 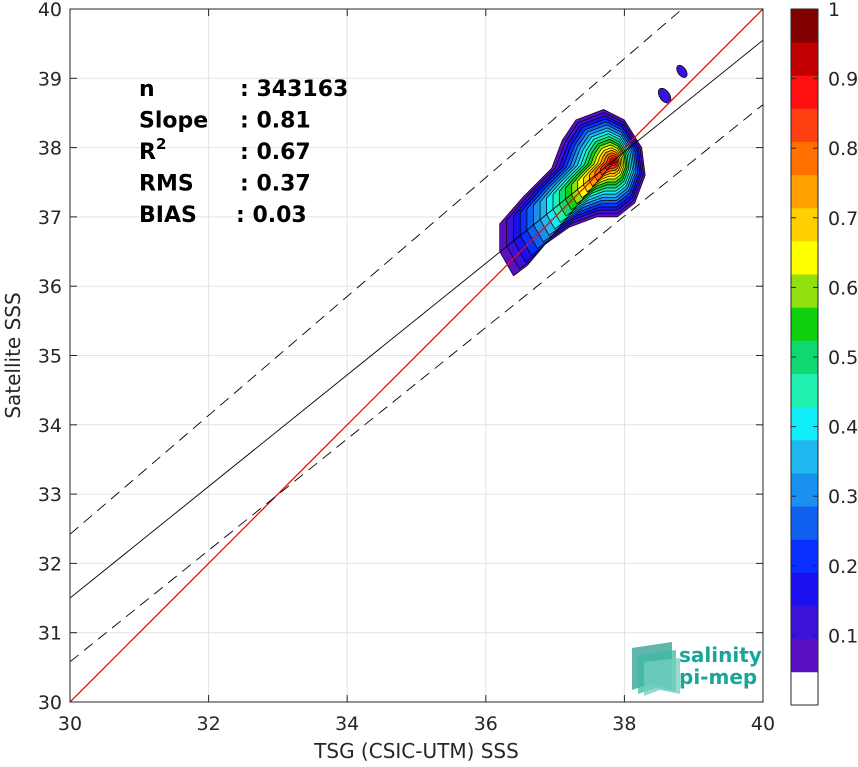 I want to click on y-tick-label: 38, so click(x=50, y=149).